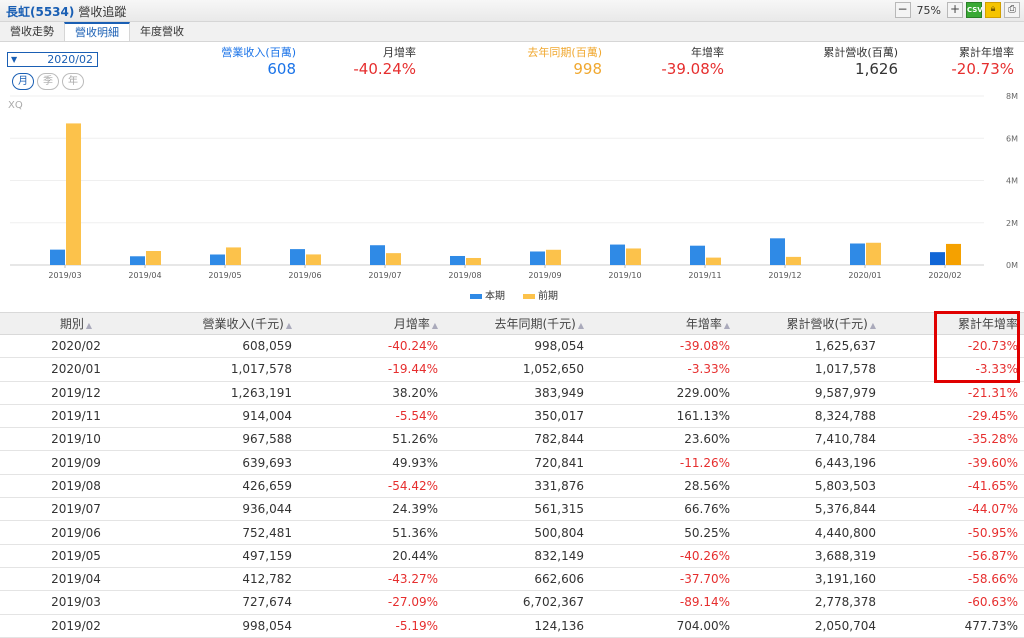 The height and width of the screenshot is (638, 1024). I want to click on col-yoy-cell: -89.14%, so click(663, 602).